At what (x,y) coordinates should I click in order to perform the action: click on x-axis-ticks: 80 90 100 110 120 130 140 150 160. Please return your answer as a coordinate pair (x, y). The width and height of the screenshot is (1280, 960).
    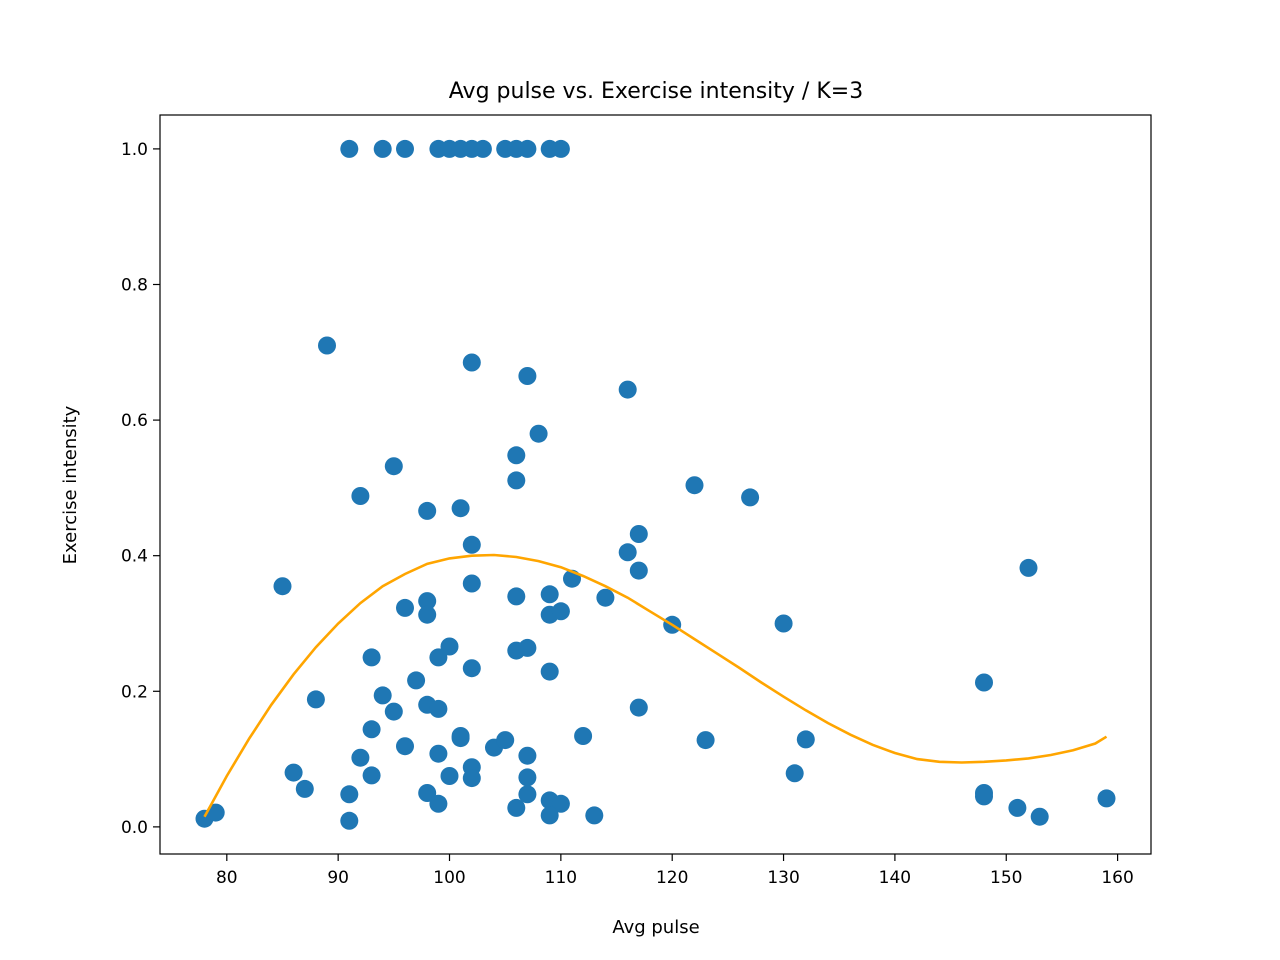
    Looking at the image, I should click on (675, 871).